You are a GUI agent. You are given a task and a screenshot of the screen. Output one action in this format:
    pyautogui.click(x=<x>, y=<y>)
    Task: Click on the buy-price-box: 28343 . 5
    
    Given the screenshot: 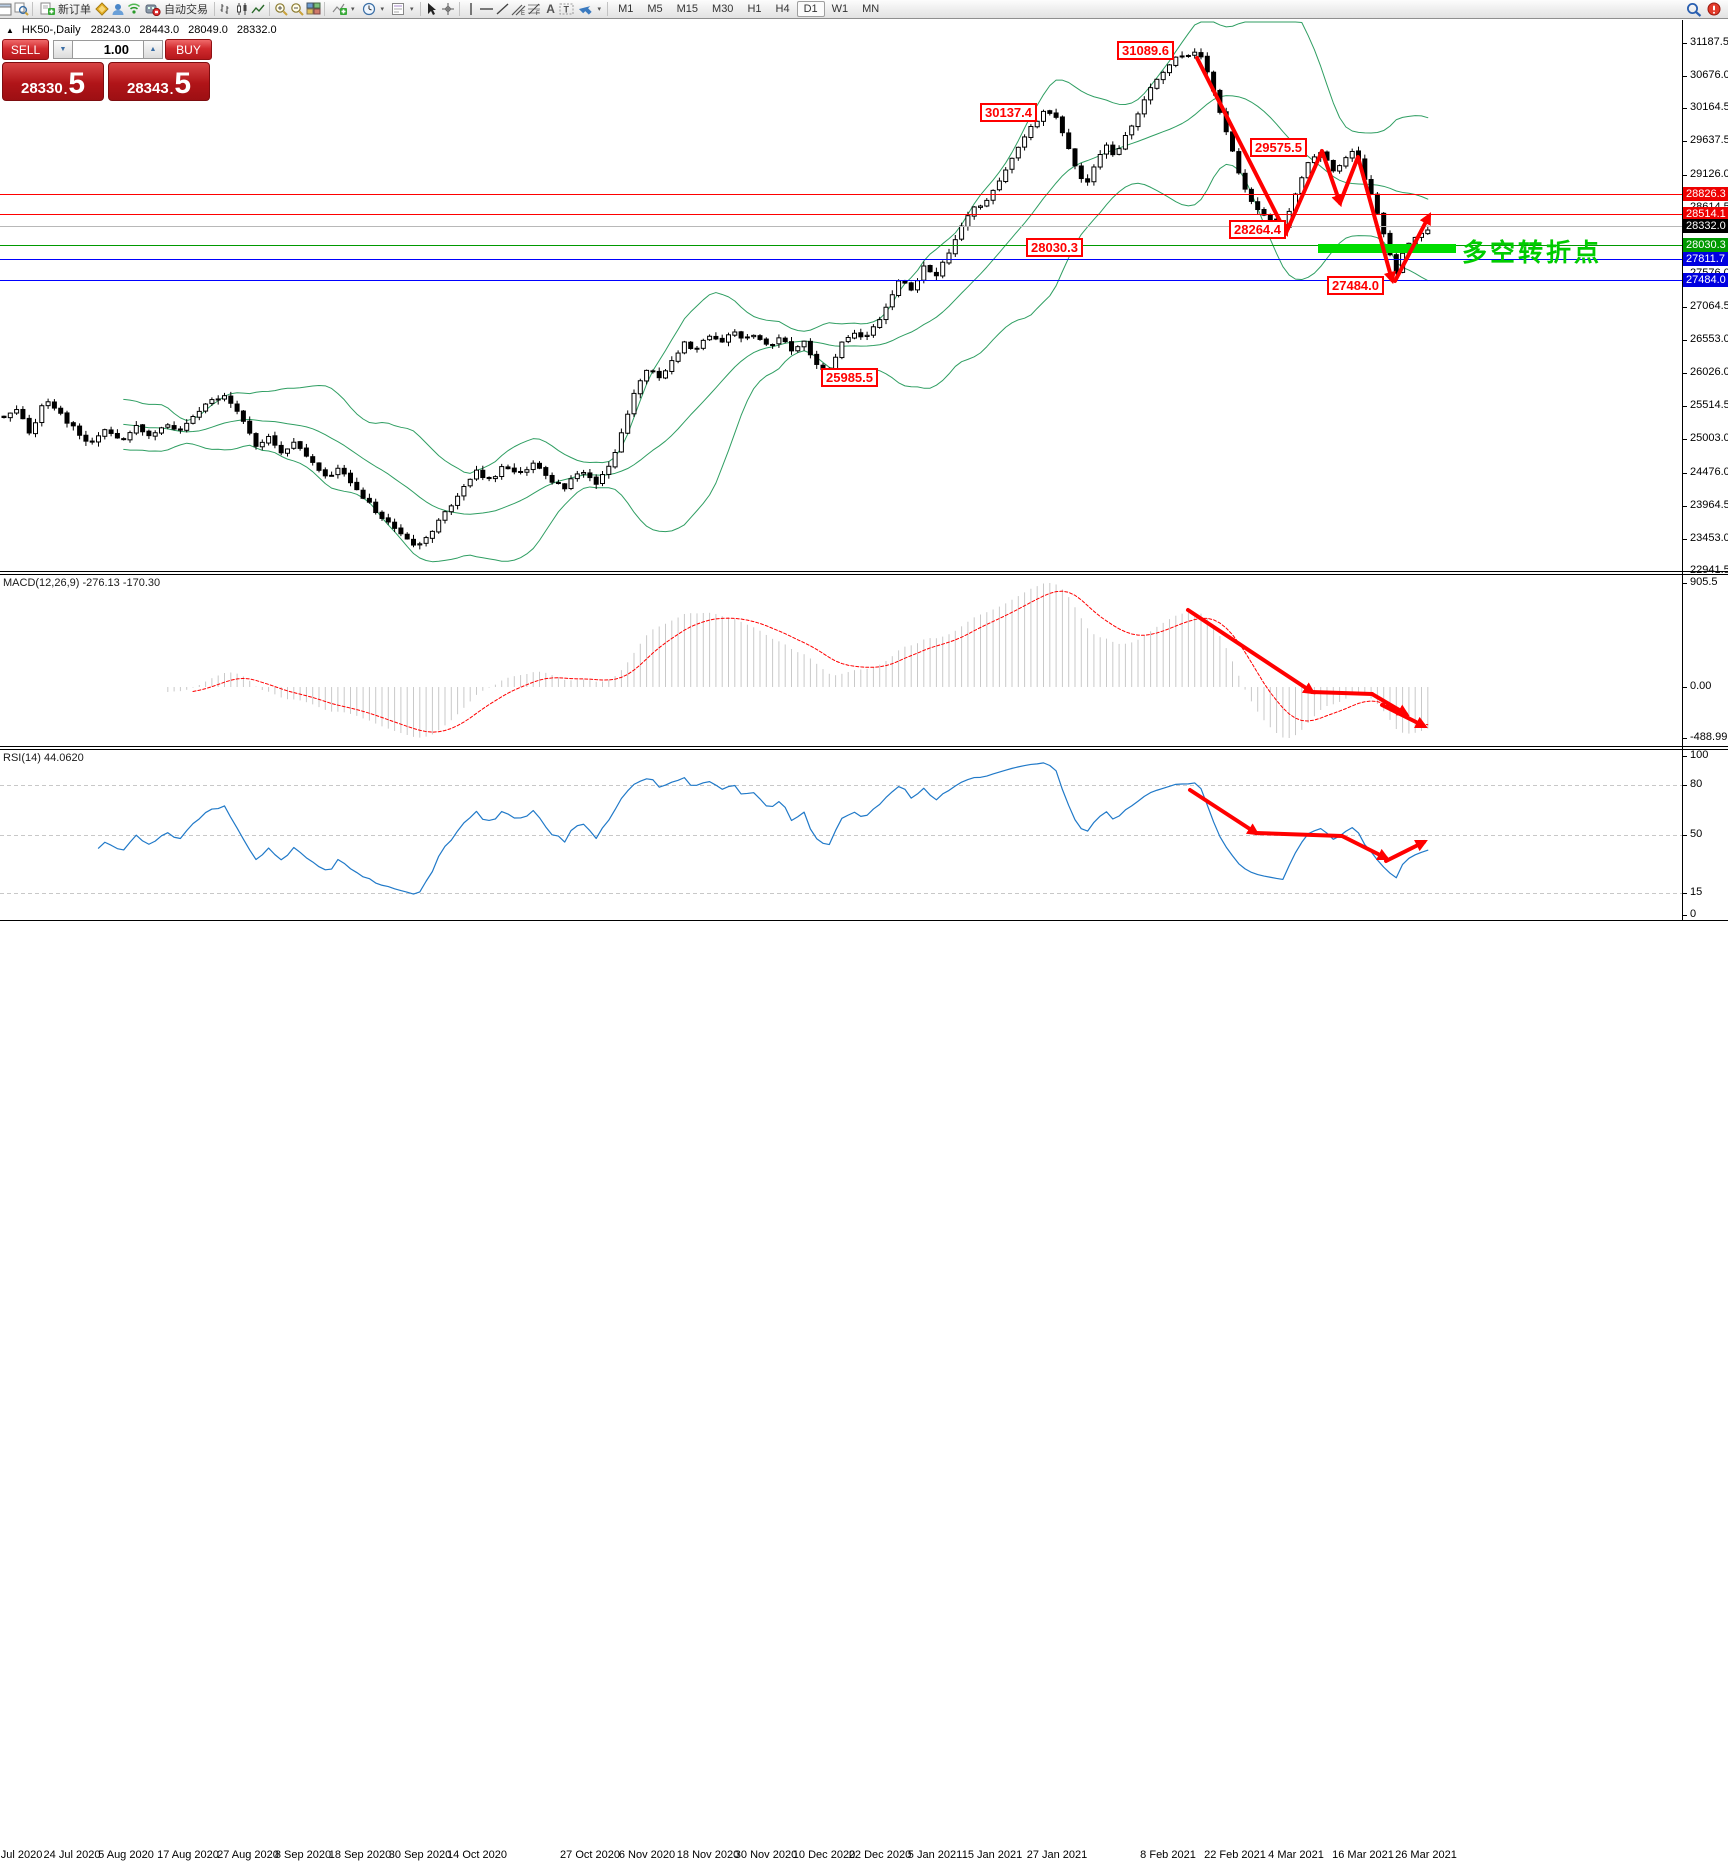 What is the action you would take?
    pyautogui.click(x=159, y=81)
    